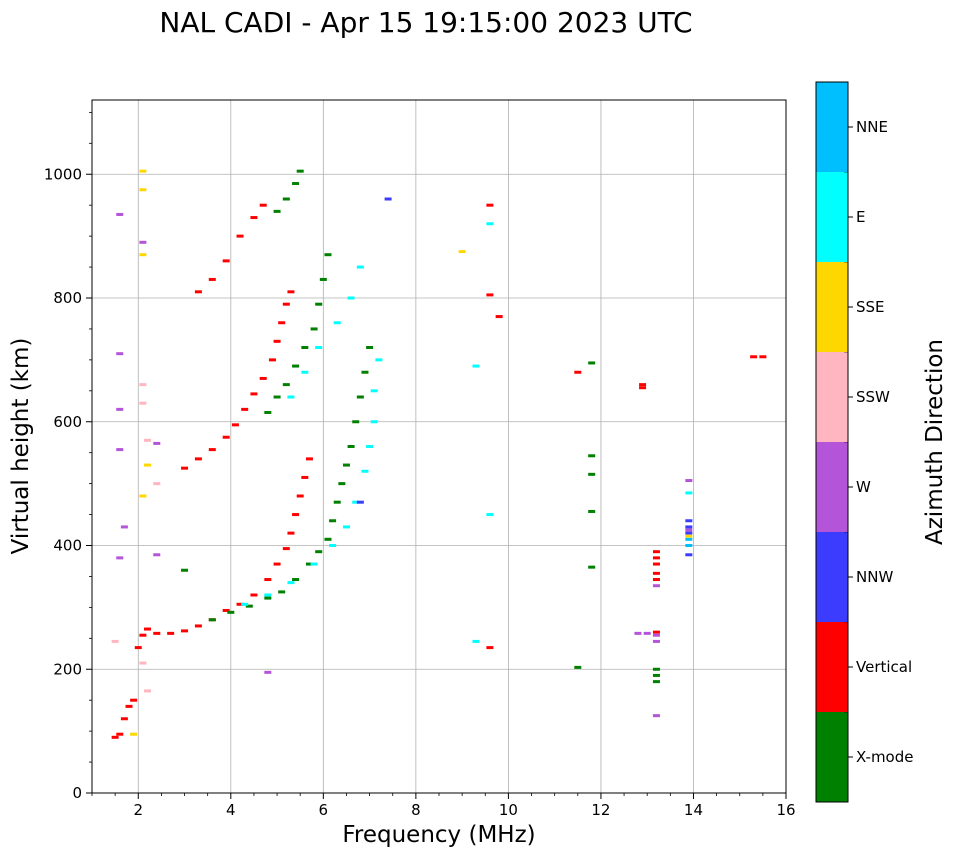  What do you see at coordinates (935, 442) in the screenshot?
I see `colorbar-label: Azimuth Direction` at bounding box center [935, 442].